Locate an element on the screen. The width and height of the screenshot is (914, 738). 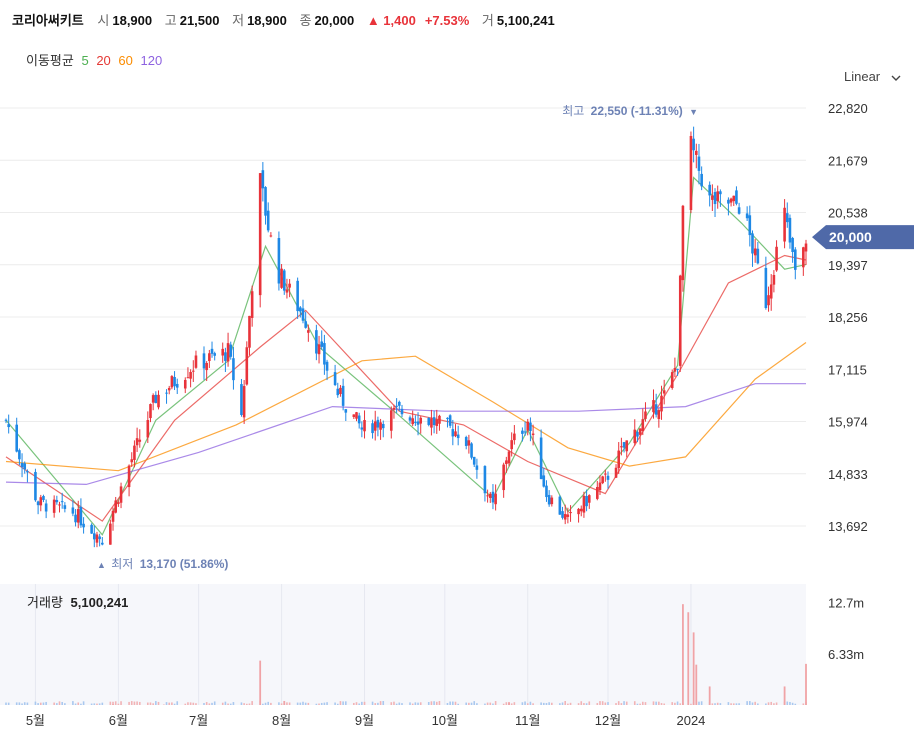
time-tick-label: 9월 is located at coordinates (364, 720).